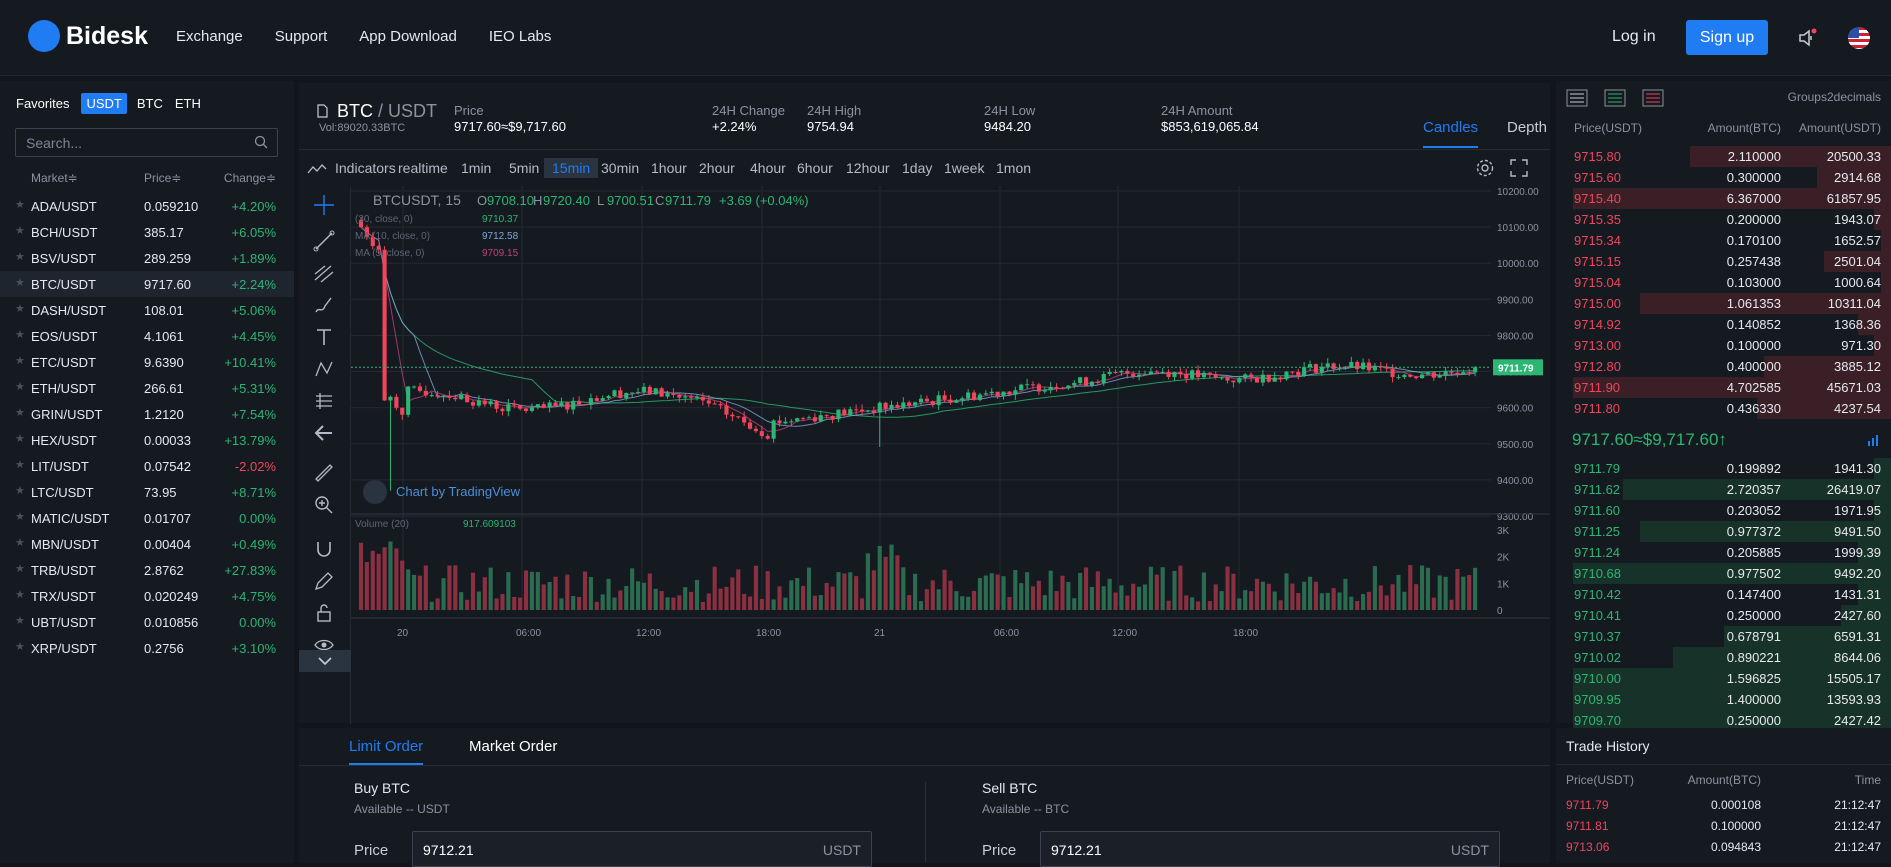 The height and width of the screenshot is (867, 1891). I want to click on zoom-in-icon, so click(324, 505).